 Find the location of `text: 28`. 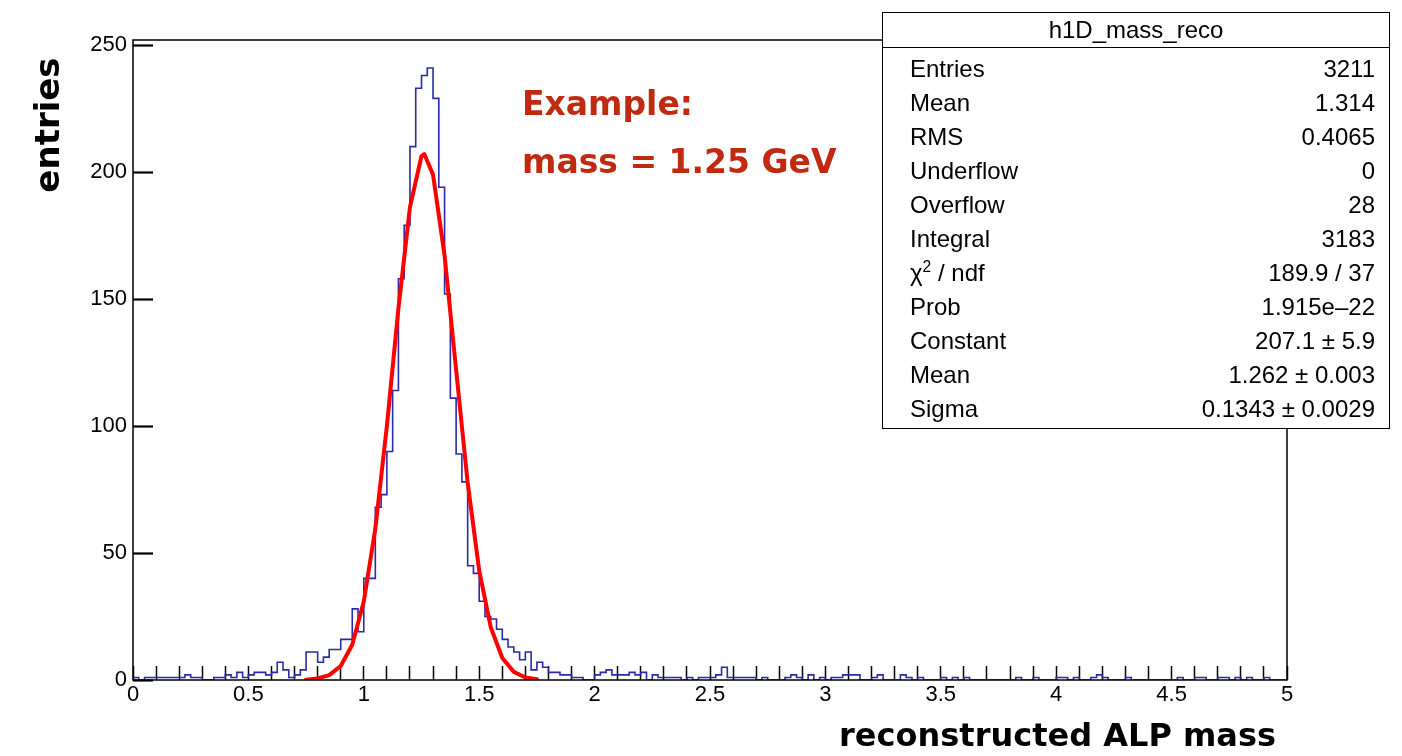

text: 28 is located at coordinates (1361, 205).